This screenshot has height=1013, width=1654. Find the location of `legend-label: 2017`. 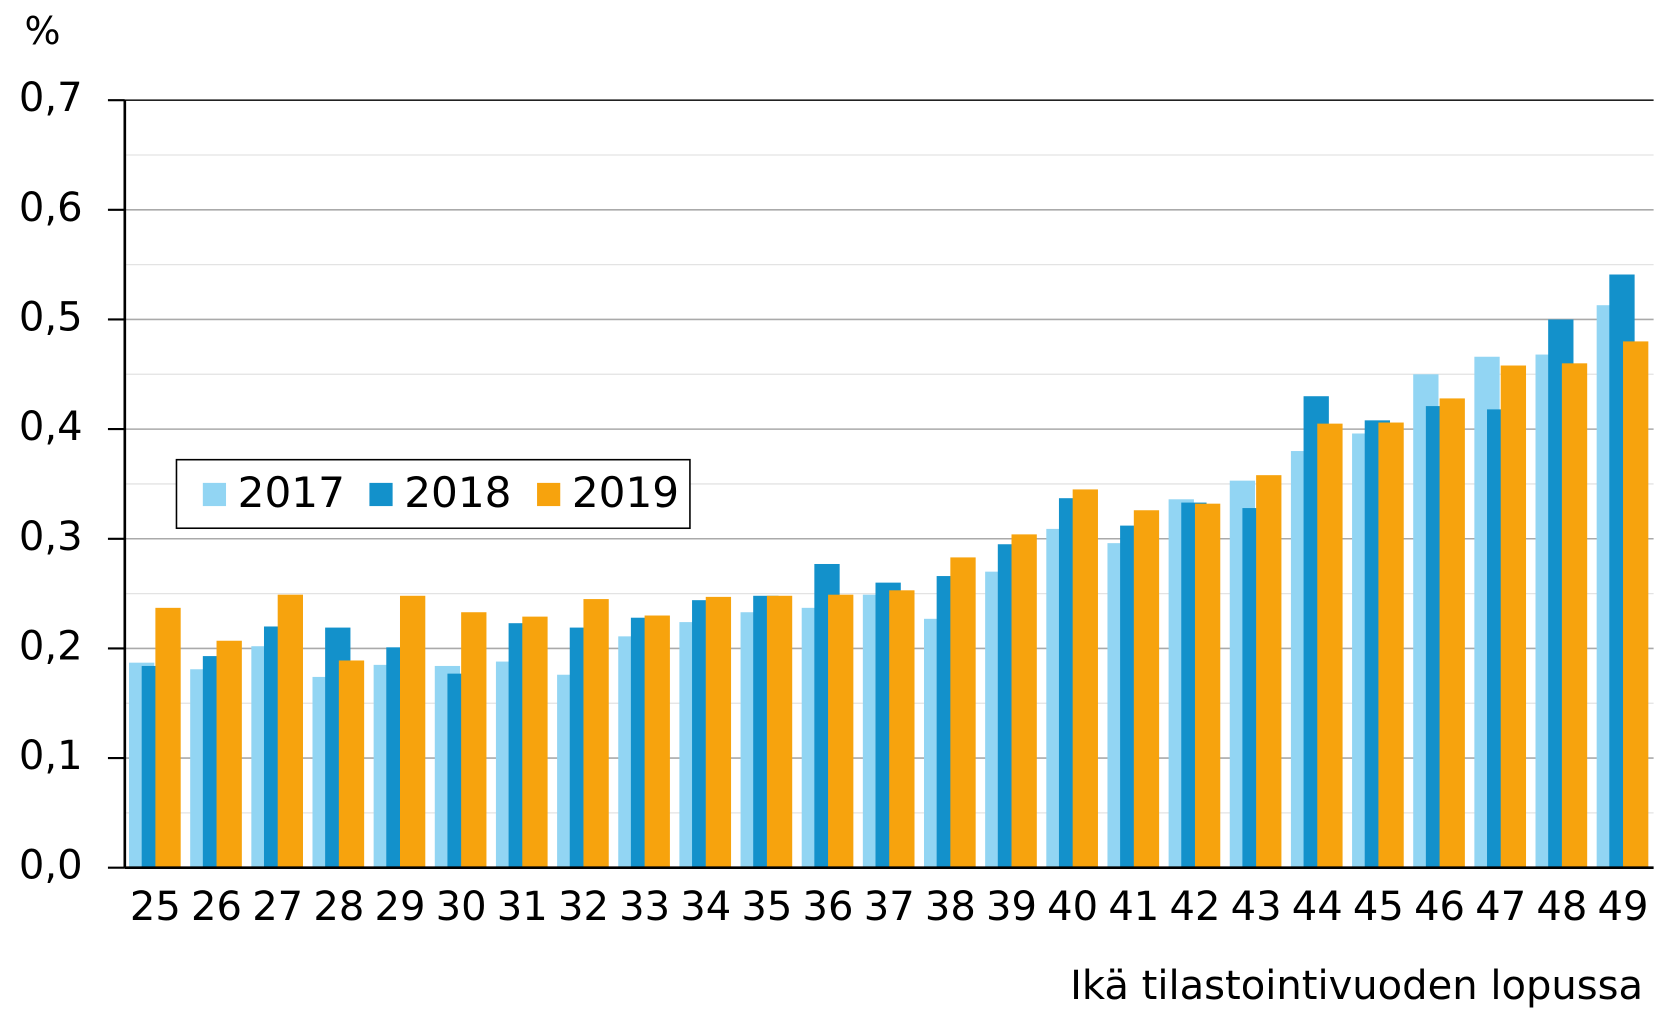

legend-label: 2017 is located at coordinates (291, 492).